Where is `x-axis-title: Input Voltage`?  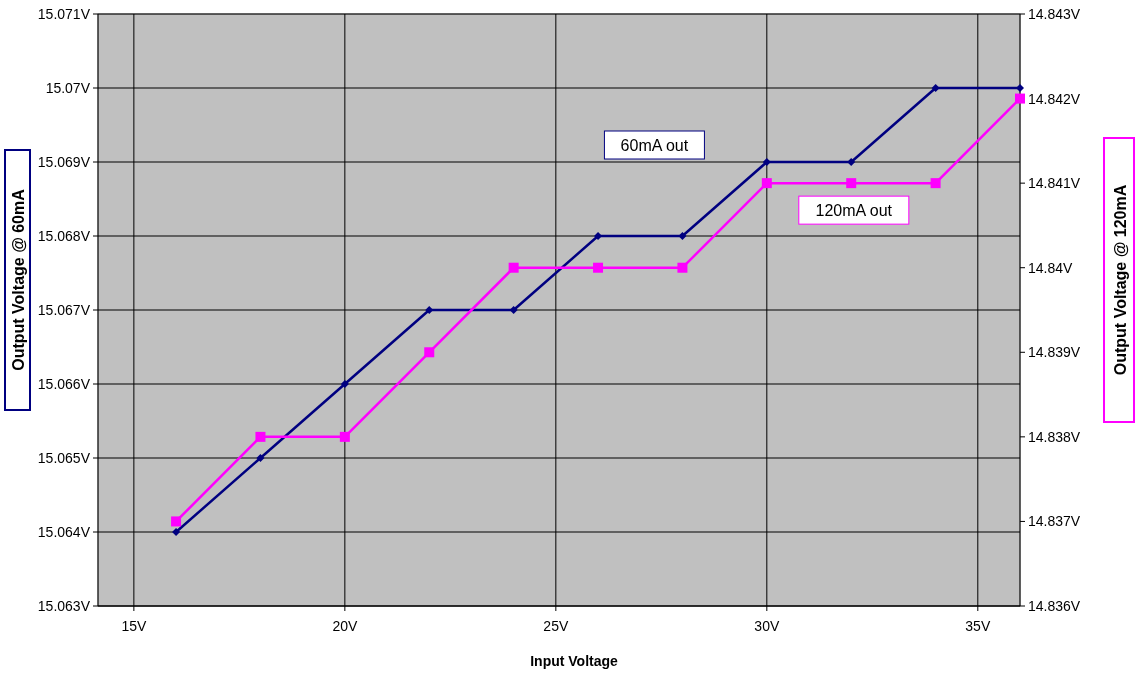 x-axis-title: Input Voltage is located at coordinates (574, 661).